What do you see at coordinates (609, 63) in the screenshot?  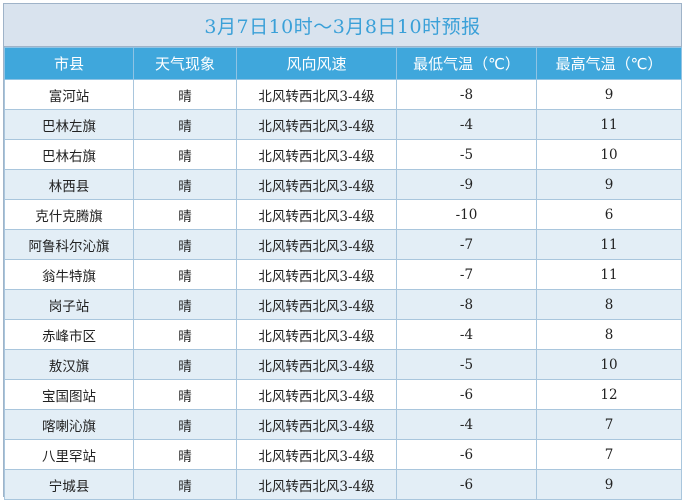 I see `column-header-high-temp: 最高气温（℃）` at bounding box center [609, 63].